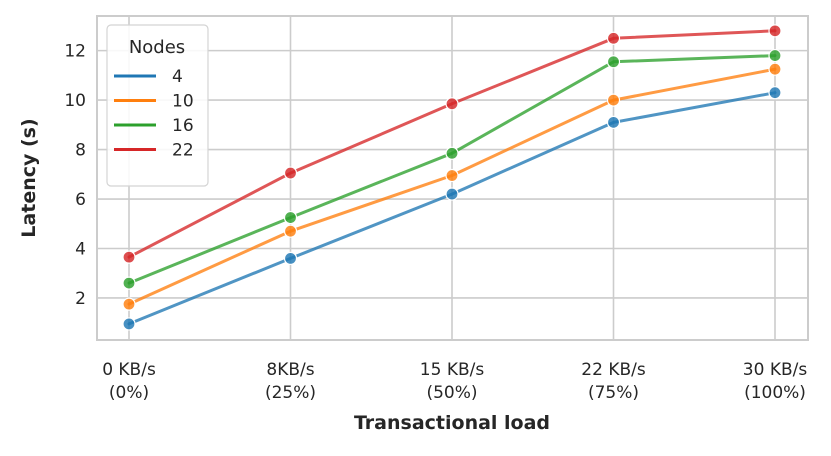 The image size is (831, 456). Describe the element at coordinates (775, 370) in the screenshot. I see `x-tick-label: 30 KB/s` at that location.